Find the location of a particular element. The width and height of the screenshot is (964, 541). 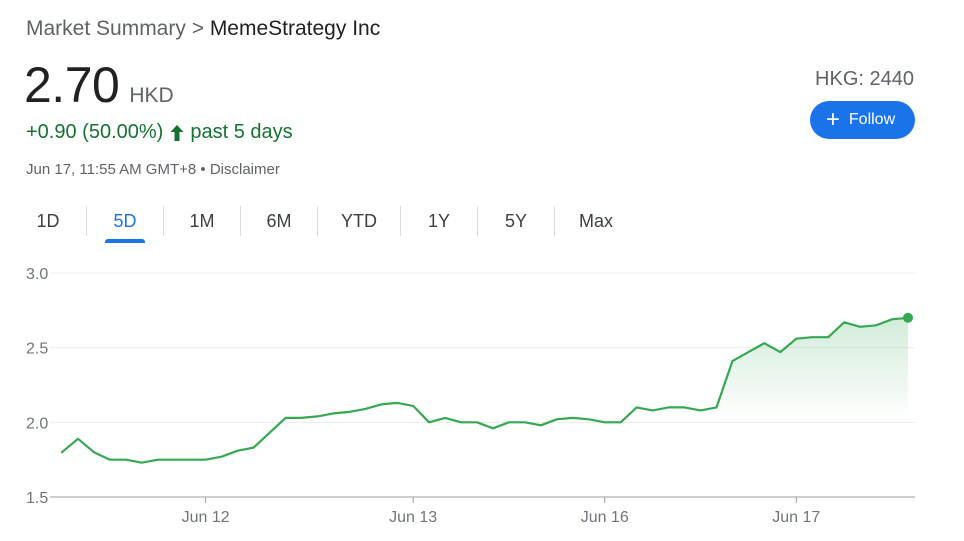

currency-label: HKD is located at coordinates (151, 95).